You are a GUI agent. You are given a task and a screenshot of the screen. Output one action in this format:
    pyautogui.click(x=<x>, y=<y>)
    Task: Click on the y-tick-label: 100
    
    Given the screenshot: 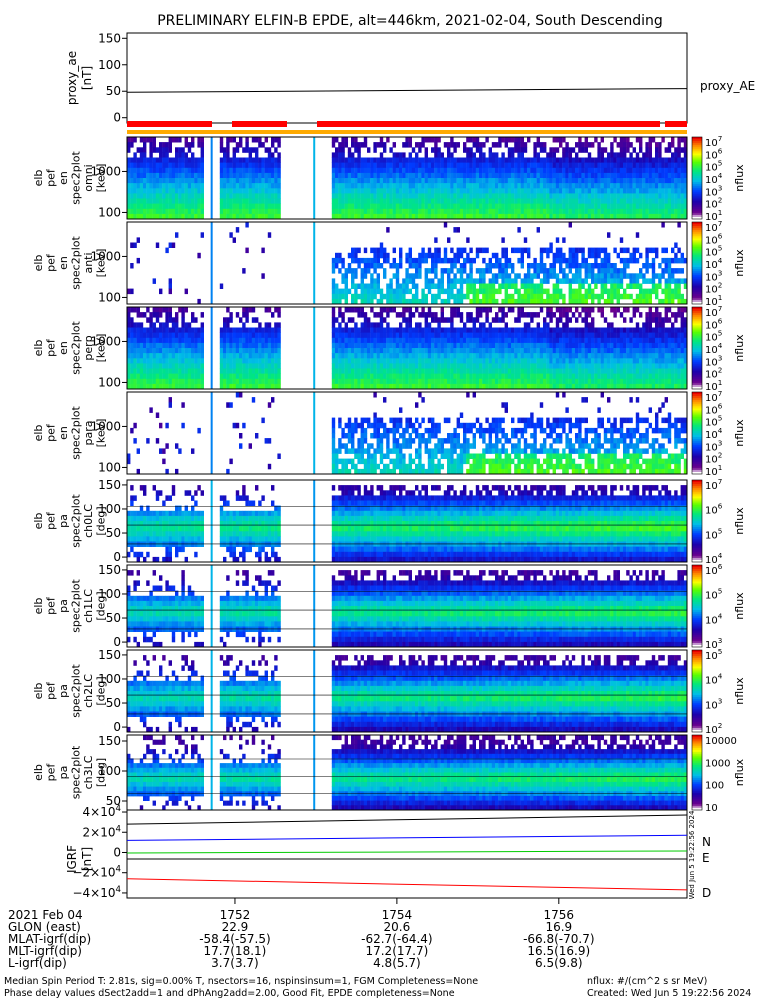 What is the action you would take?
    pyautogui.click(x=109, y=297)
    